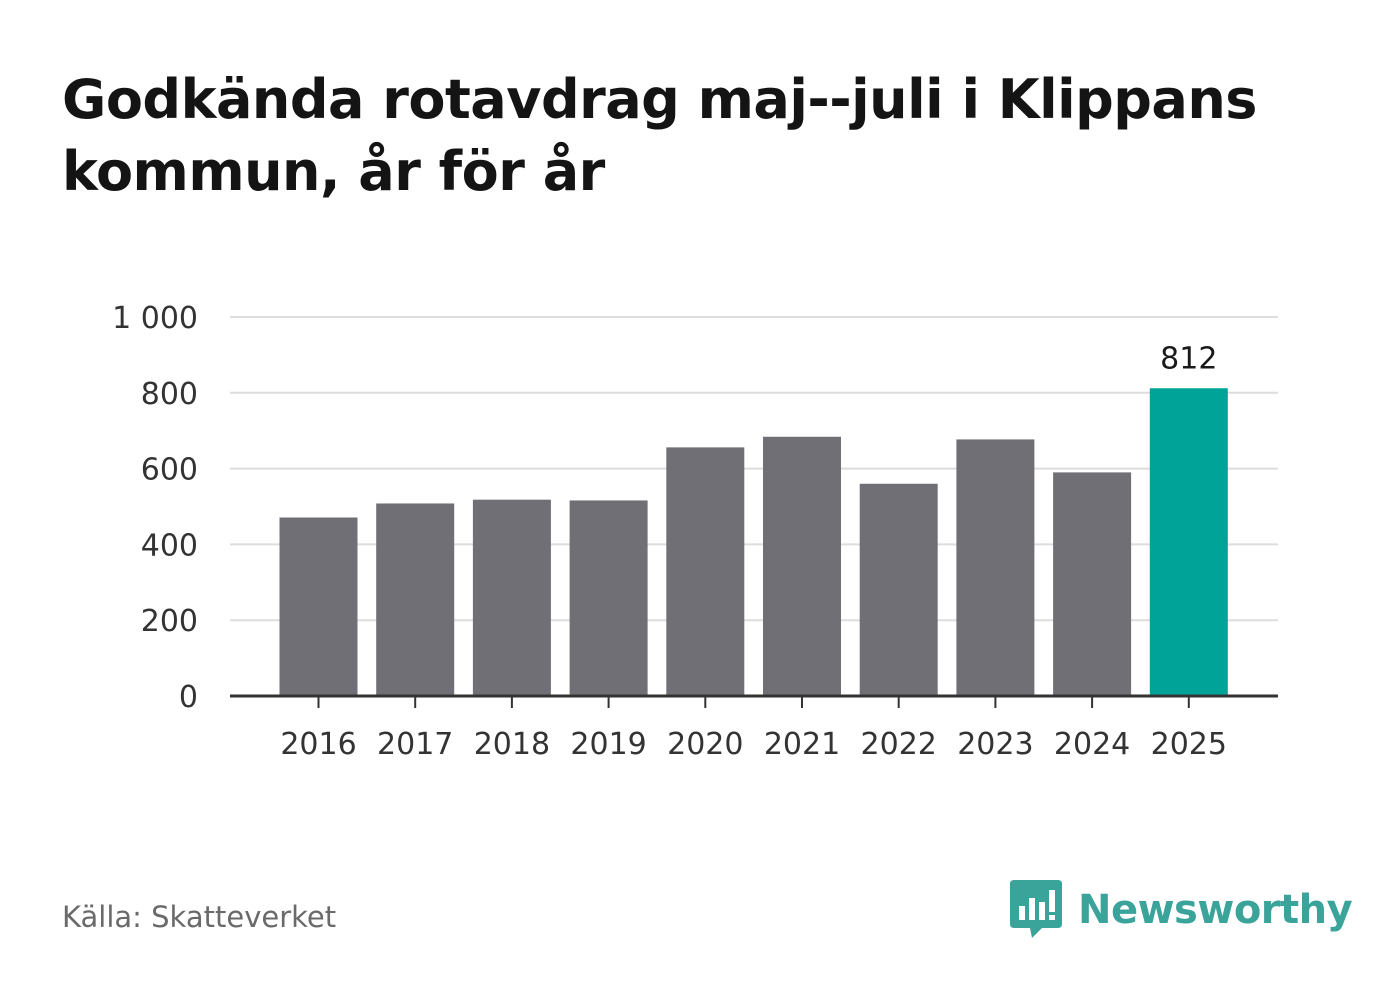 The width and height of the screenshot is (1382, 999). What do you see at coordinates (512, 744) in the screenshot?
I see `x-tick-label: 2018` at bounding box center [512, 744].